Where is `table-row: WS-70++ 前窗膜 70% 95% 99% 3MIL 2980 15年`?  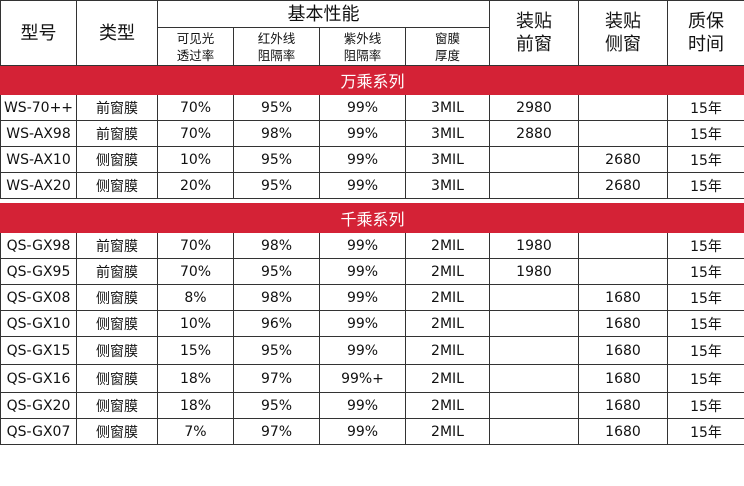 table-row: WS-70++ 前窗膜 70% 95% 99% 3MIL 2980 15年 is located at coordinates (372, 107).